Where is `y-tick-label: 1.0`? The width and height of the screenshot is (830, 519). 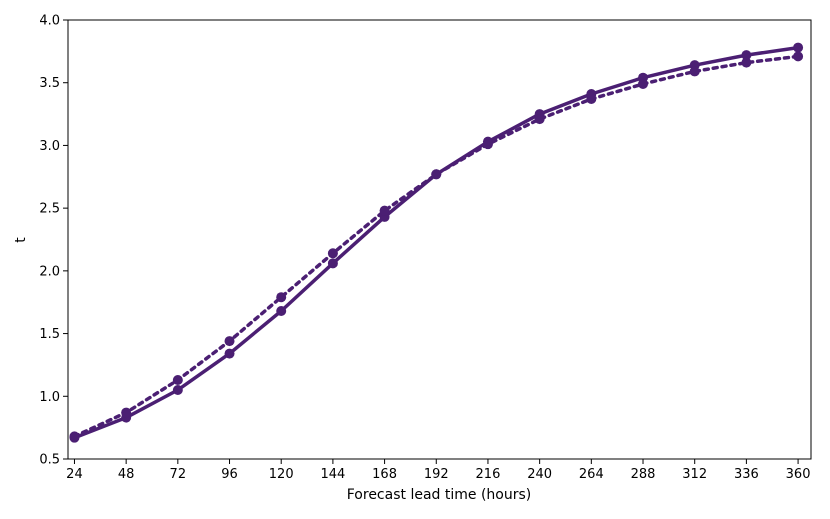 y-tick-label: 1.0 is located at coordinates (49, 397).